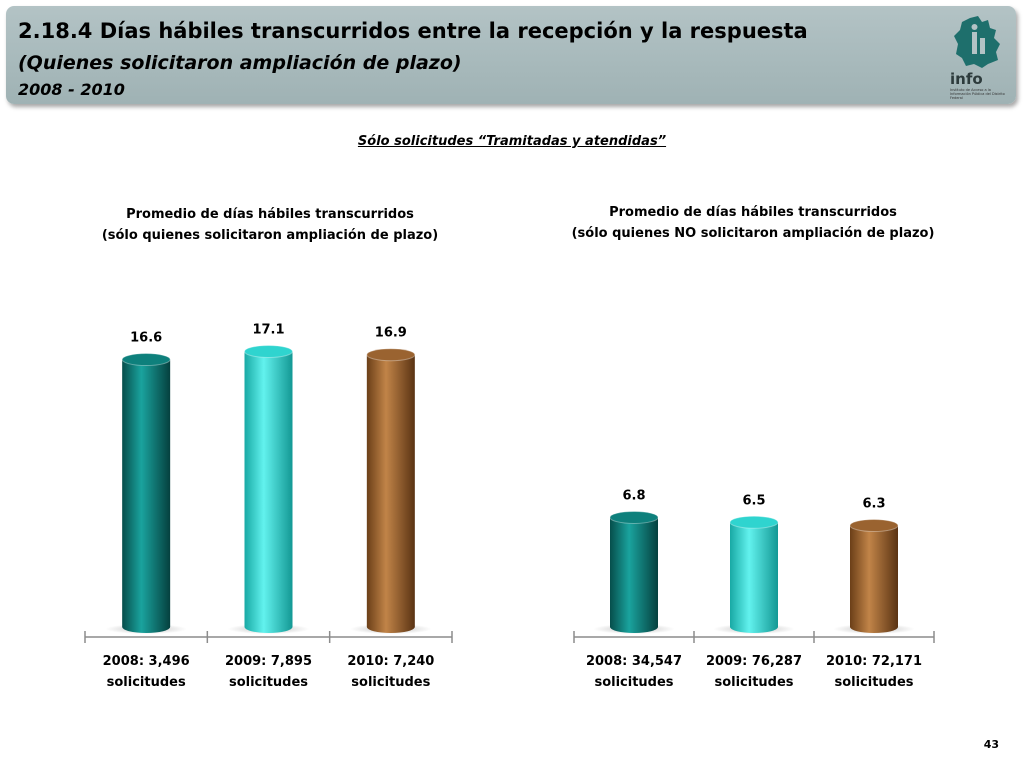 This screenshot has width=1024, height=768. What do you see at coordinates (874, 661) in the screenshot?
I see `chart-2-category-label: 2010: 72,171` at bounding box center [874, 661].